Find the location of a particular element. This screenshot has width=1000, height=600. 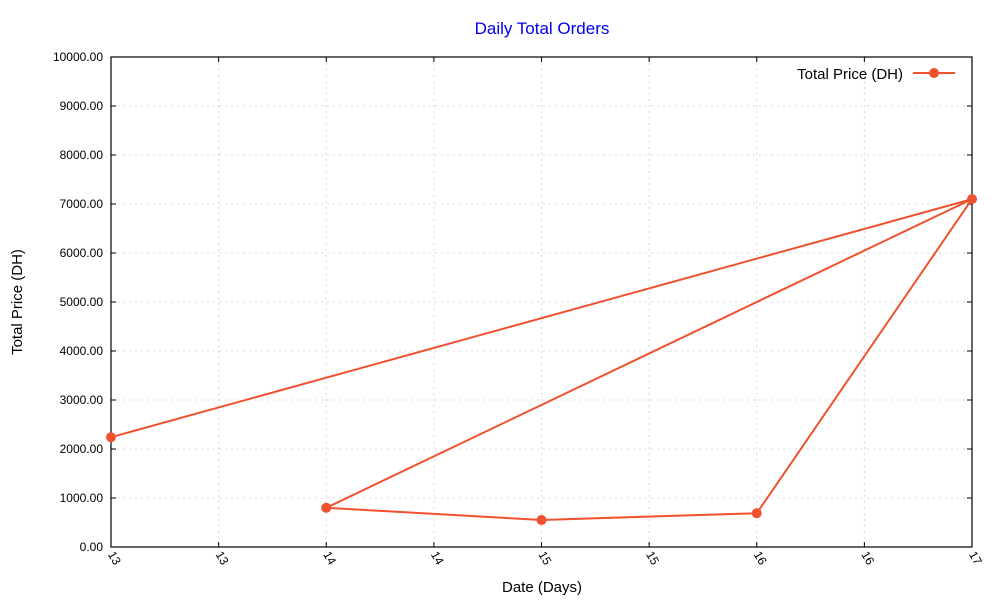

legend-label: Total Price (DH) is located at coordinates (850, 74).